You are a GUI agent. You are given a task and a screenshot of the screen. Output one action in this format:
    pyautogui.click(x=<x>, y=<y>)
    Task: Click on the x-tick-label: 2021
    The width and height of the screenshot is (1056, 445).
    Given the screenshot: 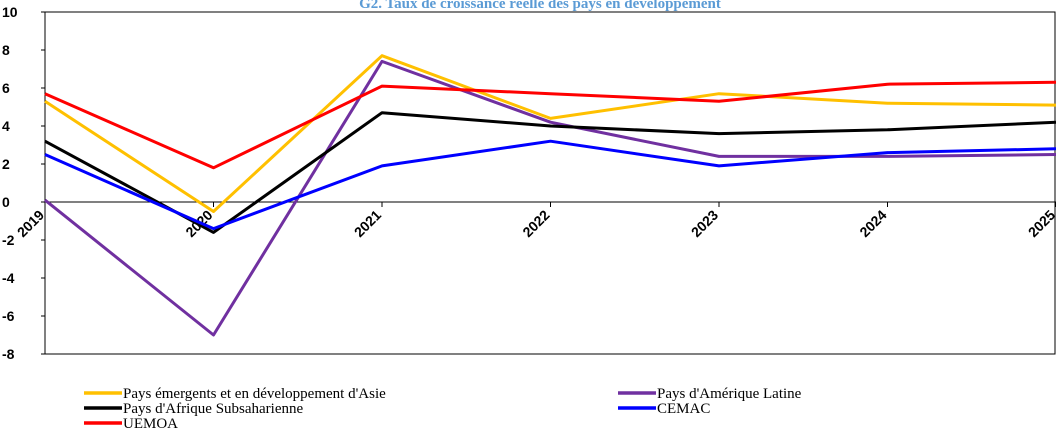 What is the action you would take?
    pyautogui.click(x=367, y=223)
    